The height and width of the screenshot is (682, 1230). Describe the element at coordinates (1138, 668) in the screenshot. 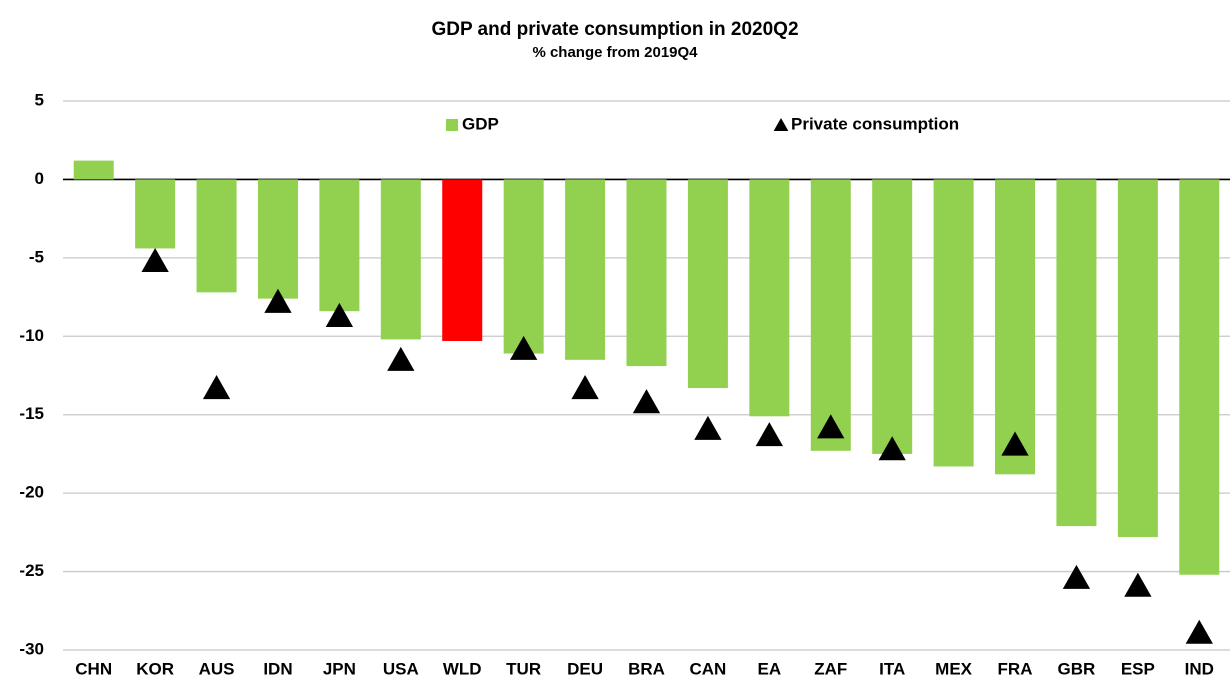

I see `x-tick-label: ESP` at that location.